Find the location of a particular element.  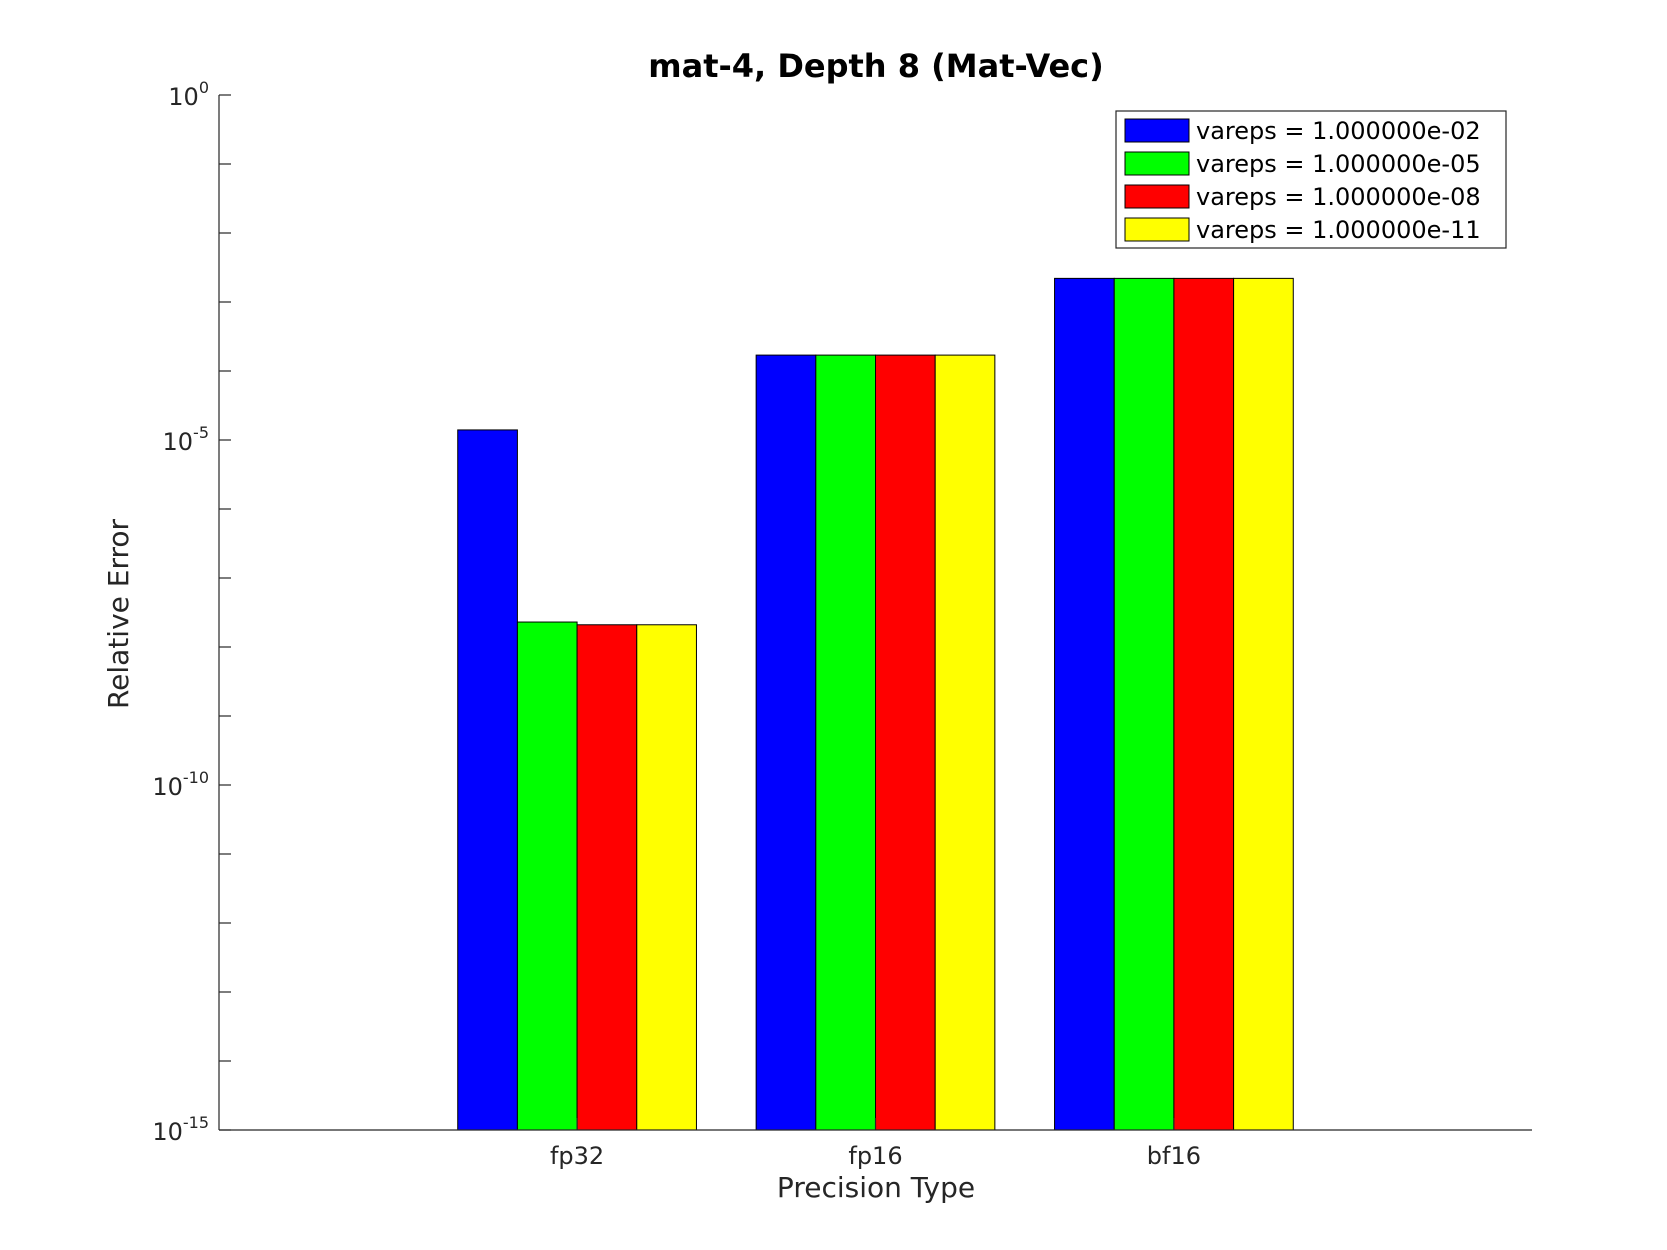

x-axis-label: Precision Type is located at coordinates (876, 1187).